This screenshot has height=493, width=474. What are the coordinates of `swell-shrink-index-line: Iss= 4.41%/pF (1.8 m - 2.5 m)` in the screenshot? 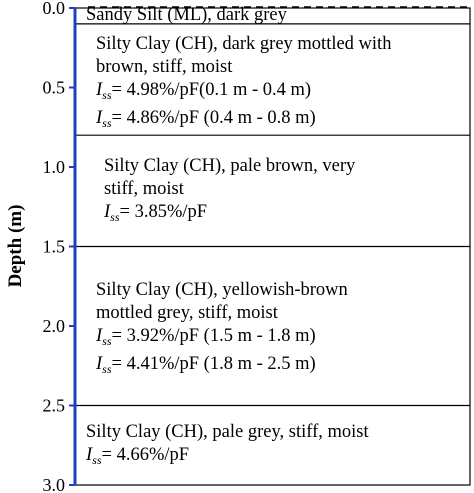 It's located at (222, 367).